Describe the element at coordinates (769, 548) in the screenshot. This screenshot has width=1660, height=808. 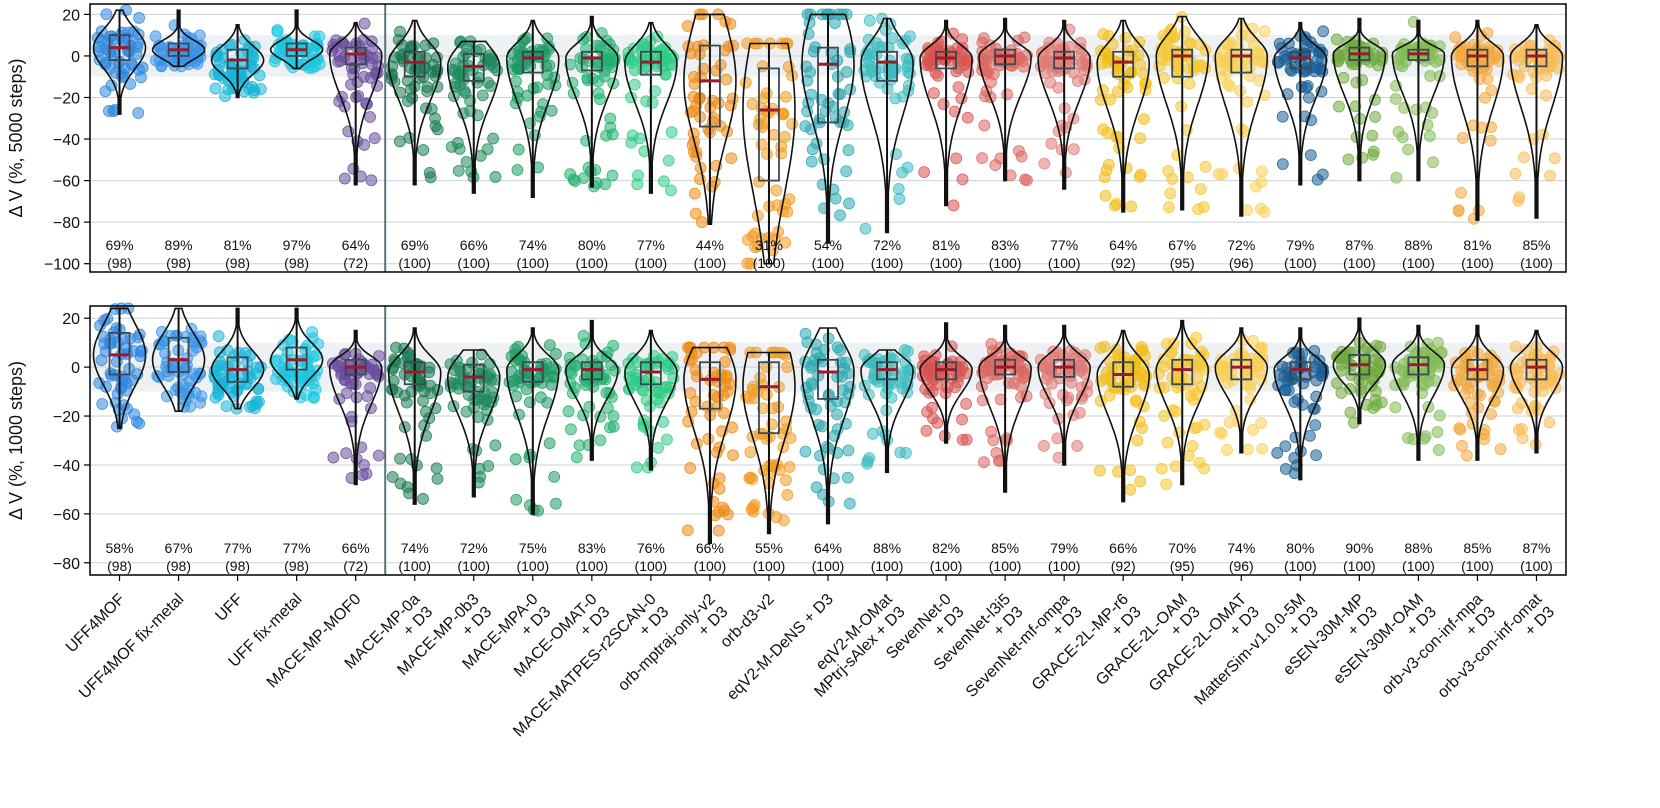
I see `success-percent: 55%` at that location.